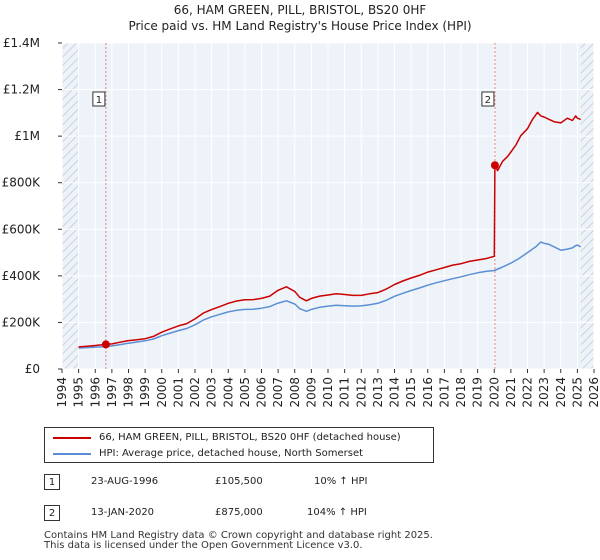 The width and height of the screenshot is (600, 560). Describe the element at coordinates (27, 136) in the screenshot. I see `y-tick-label: £1M` at that location.